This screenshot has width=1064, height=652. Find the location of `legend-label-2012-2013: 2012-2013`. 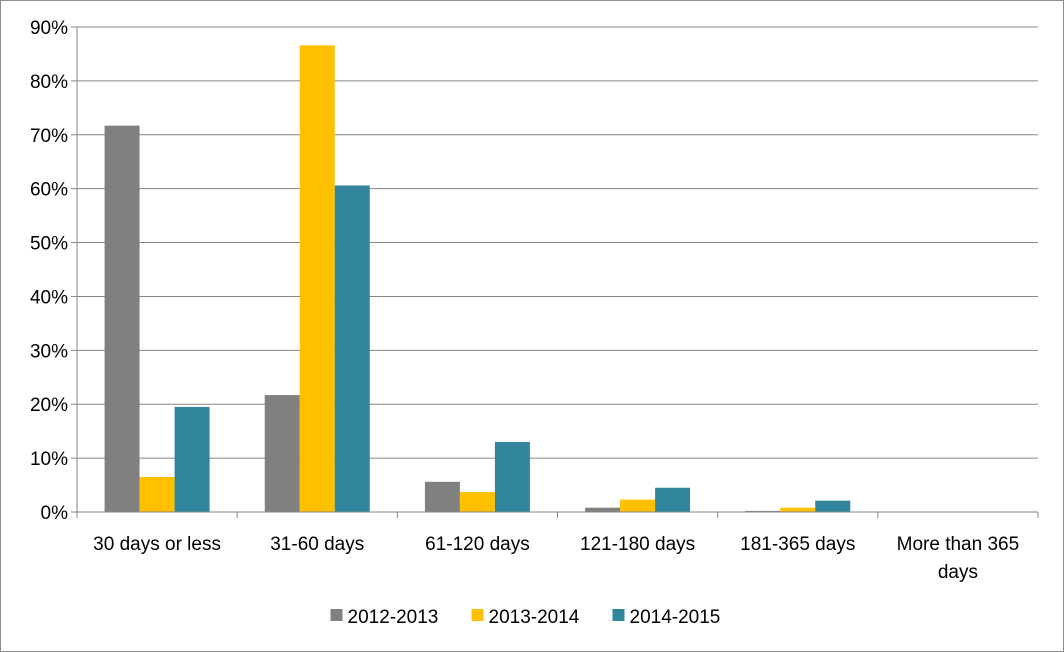

legend-label-2012-2013: 2012-2013 is located at coordinates (393, 617).